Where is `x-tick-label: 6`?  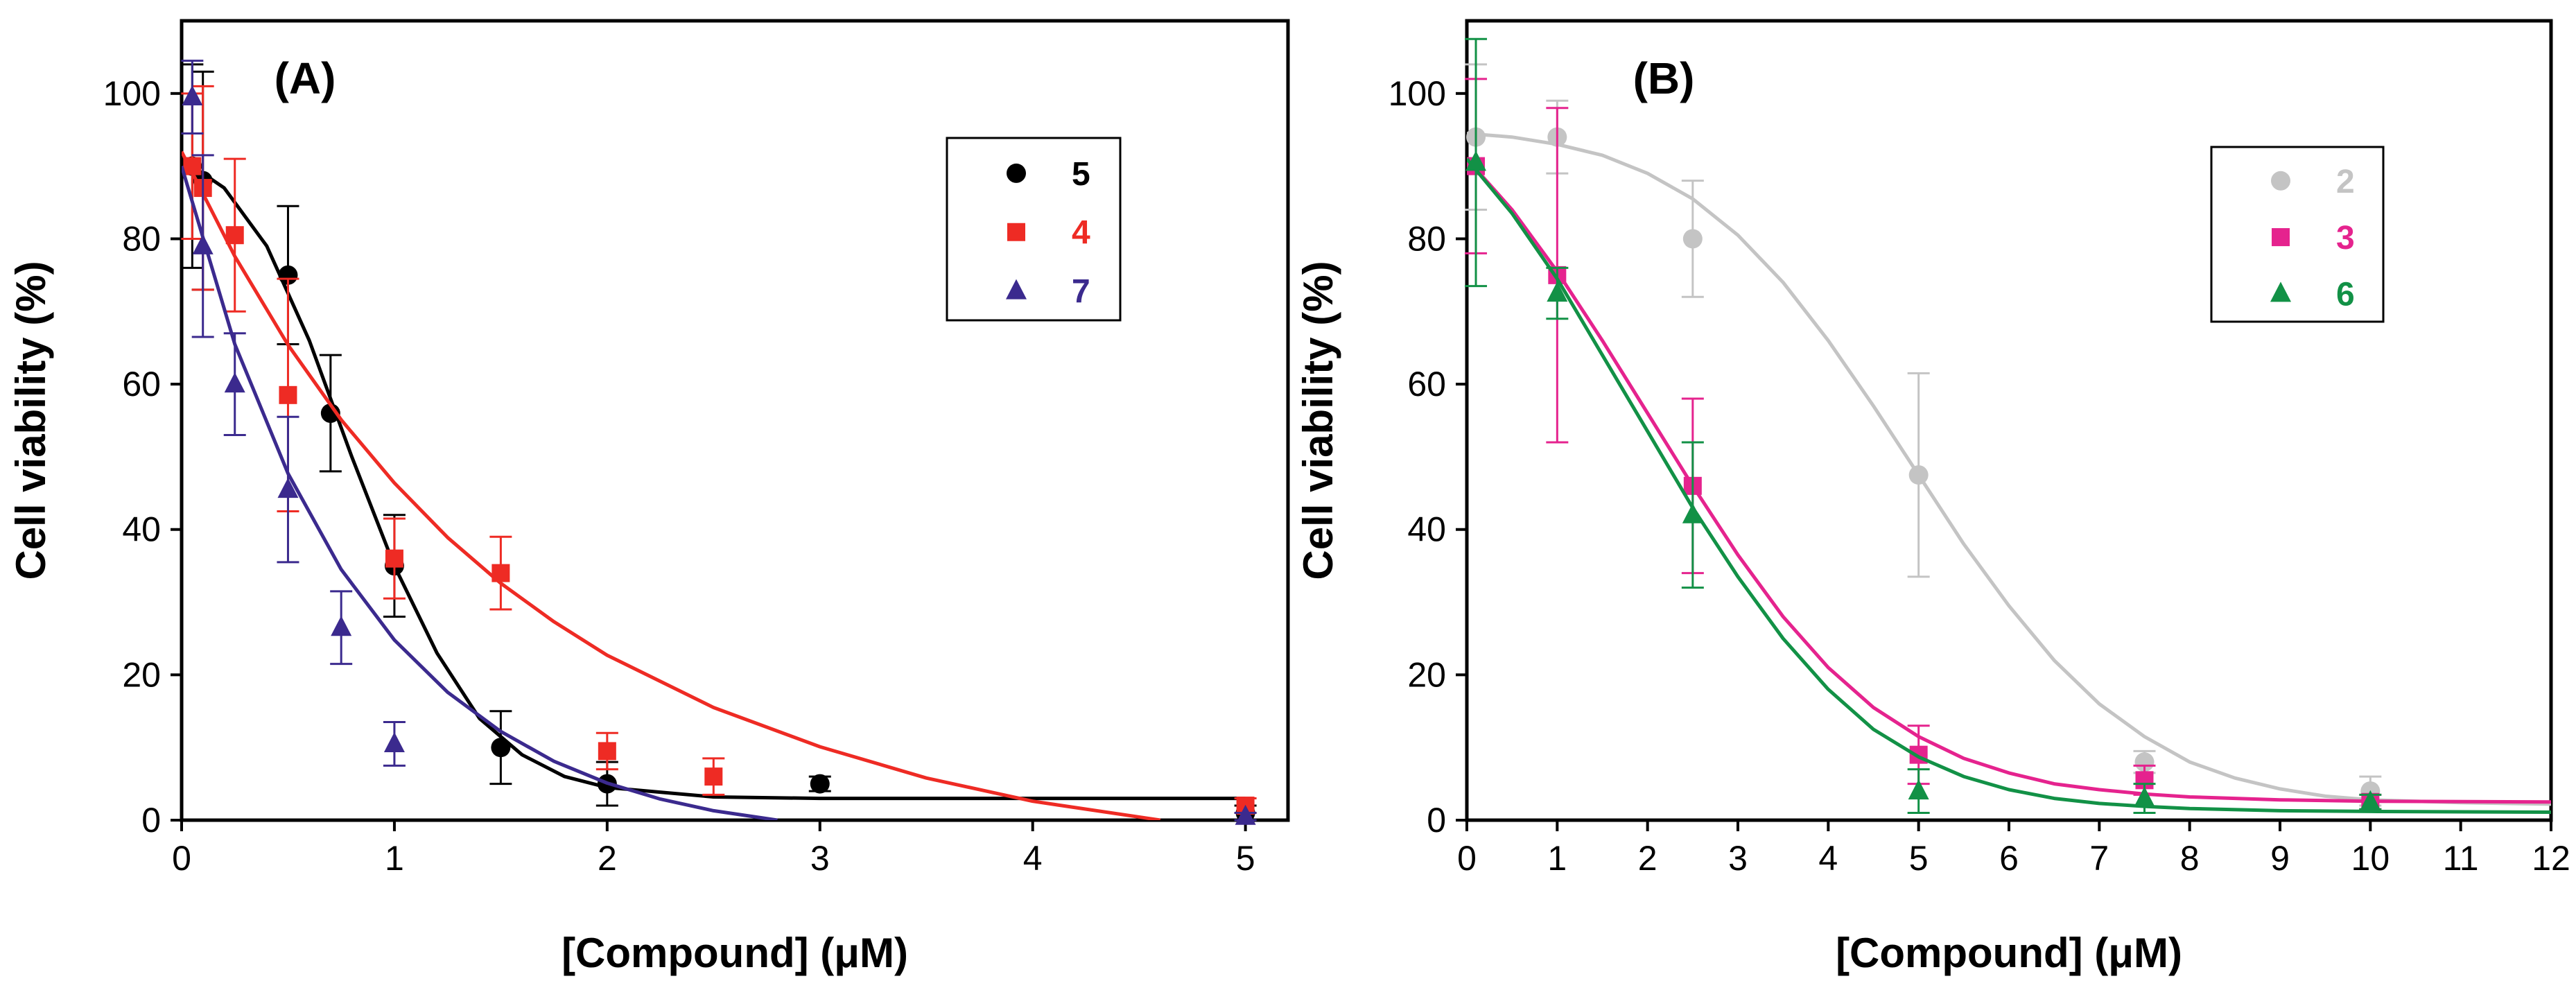 x-tick-label: 6 is located at coordinates (2009, 859).